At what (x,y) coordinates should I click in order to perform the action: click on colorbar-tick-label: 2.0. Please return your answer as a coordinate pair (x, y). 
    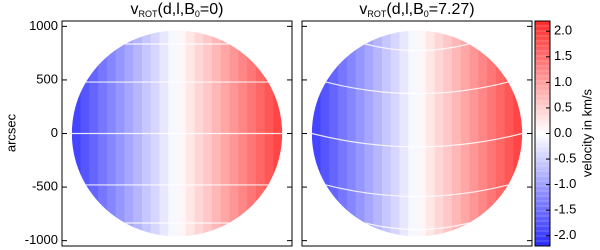
    Looking at the image, I should click on (563, 30).